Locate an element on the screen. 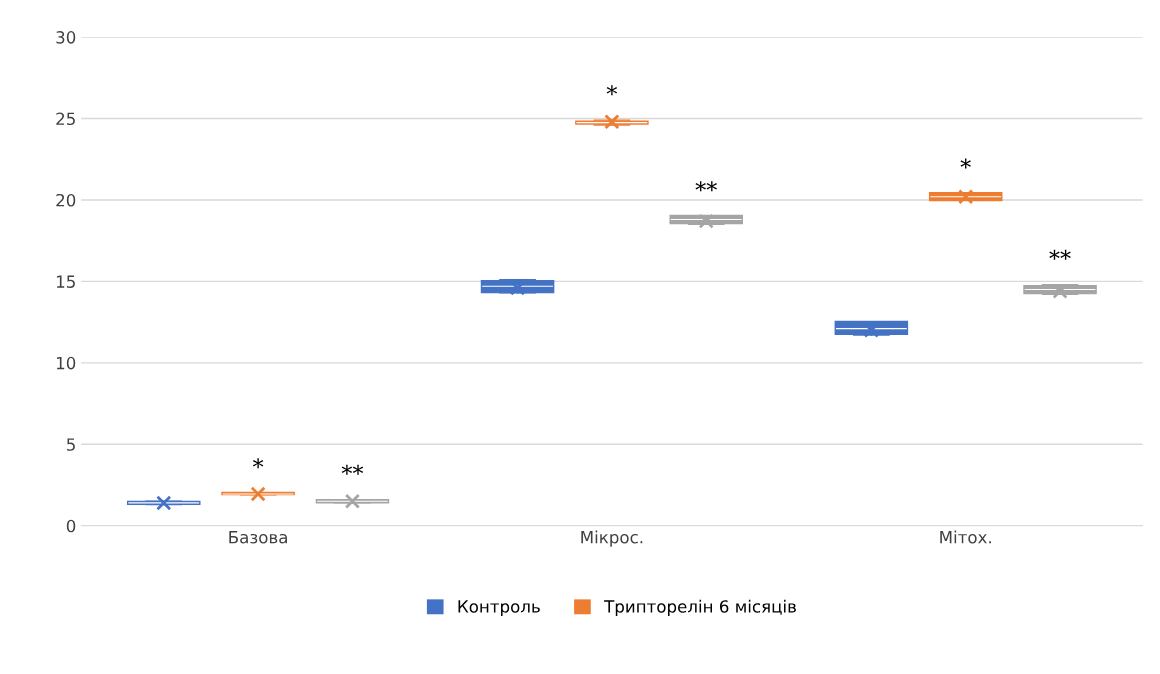 The image size is (1160, 674). y-tick-label: 30 is located at coordinates (66, 37).